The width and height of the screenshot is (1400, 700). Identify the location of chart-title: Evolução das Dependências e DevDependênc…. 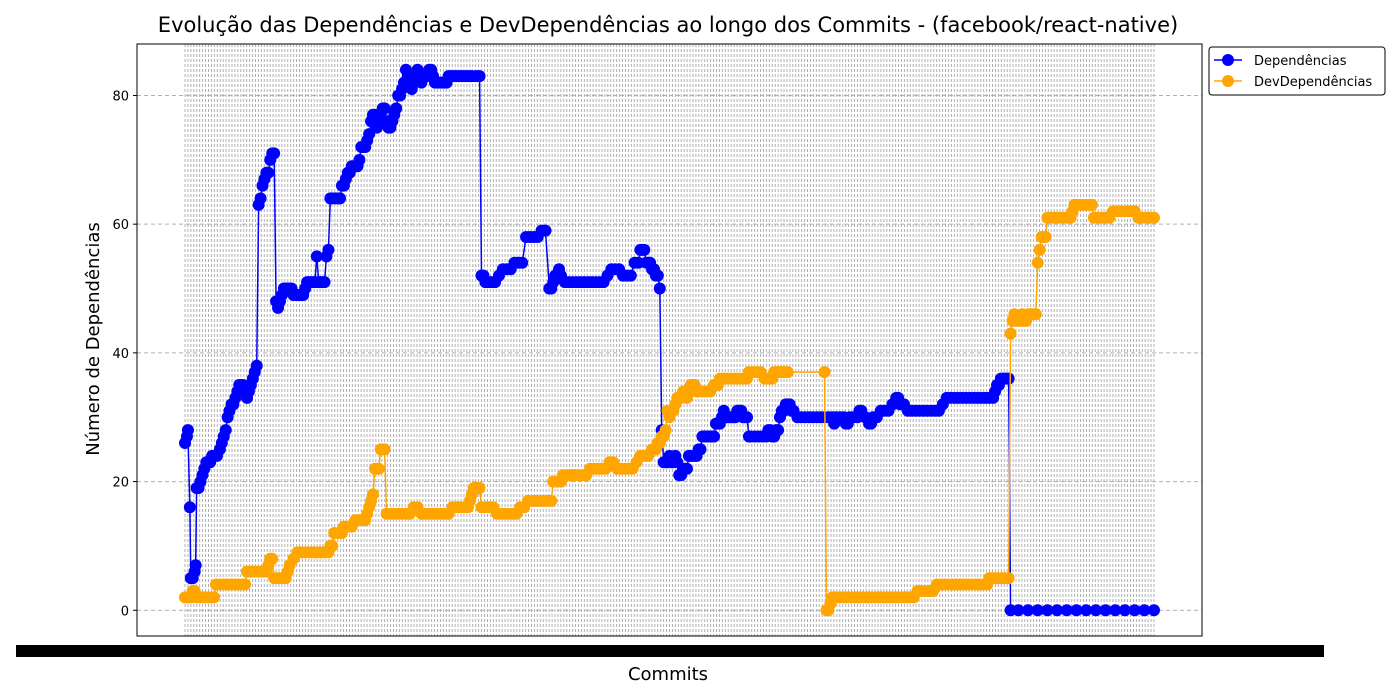
(668, 25).